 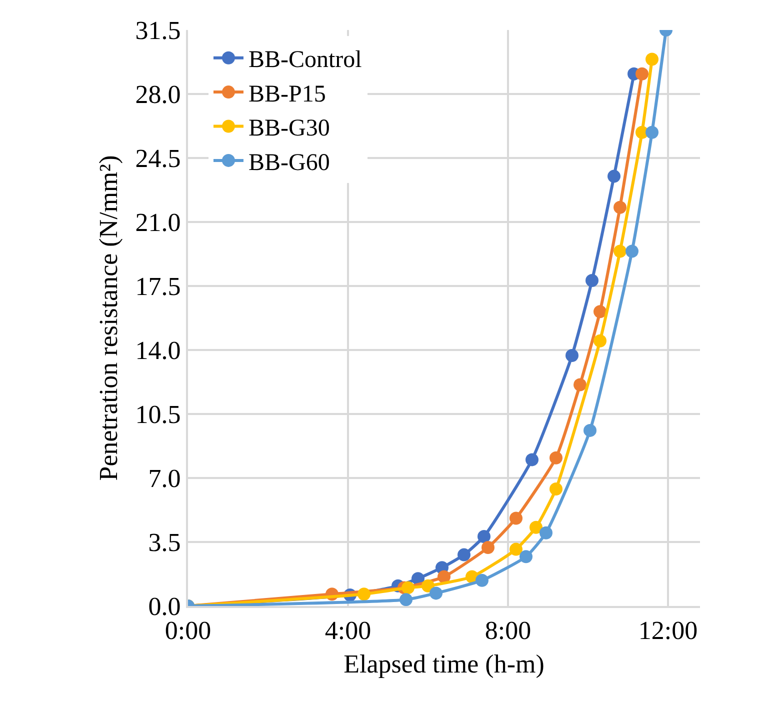 I want to click on x-tick-label: 4:00, so click(x=348, y=631).